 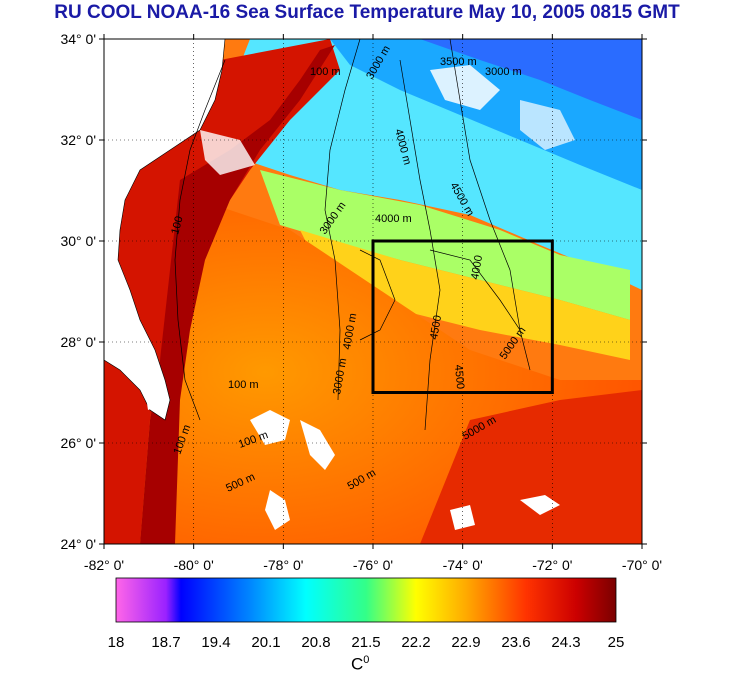 I want to click on lat-label: 30° 0', so click(x=78, y=241).